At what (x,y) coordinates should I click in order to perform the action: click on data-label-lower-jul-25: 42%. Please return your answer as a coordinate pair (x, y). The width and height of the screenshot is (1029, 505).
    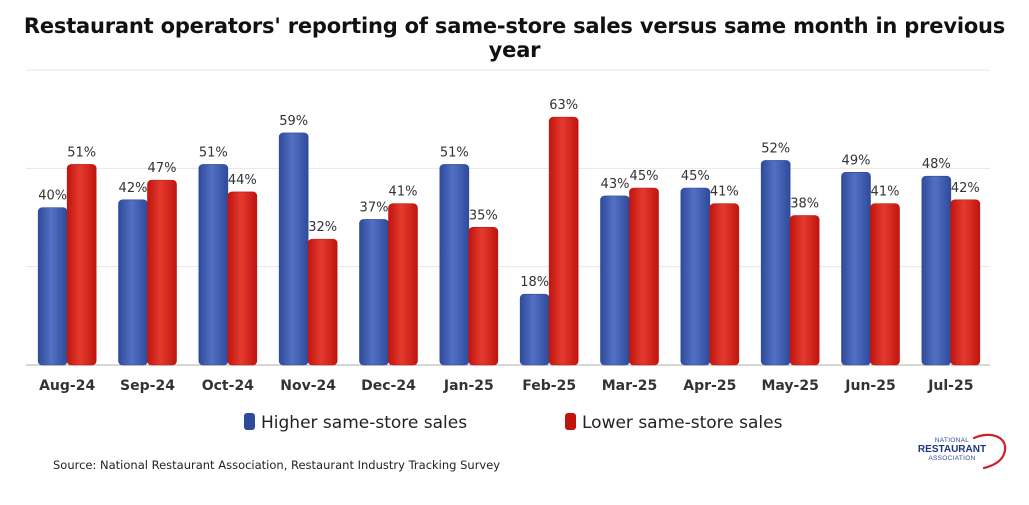
    Looking at the image, I should click on (965, 188).